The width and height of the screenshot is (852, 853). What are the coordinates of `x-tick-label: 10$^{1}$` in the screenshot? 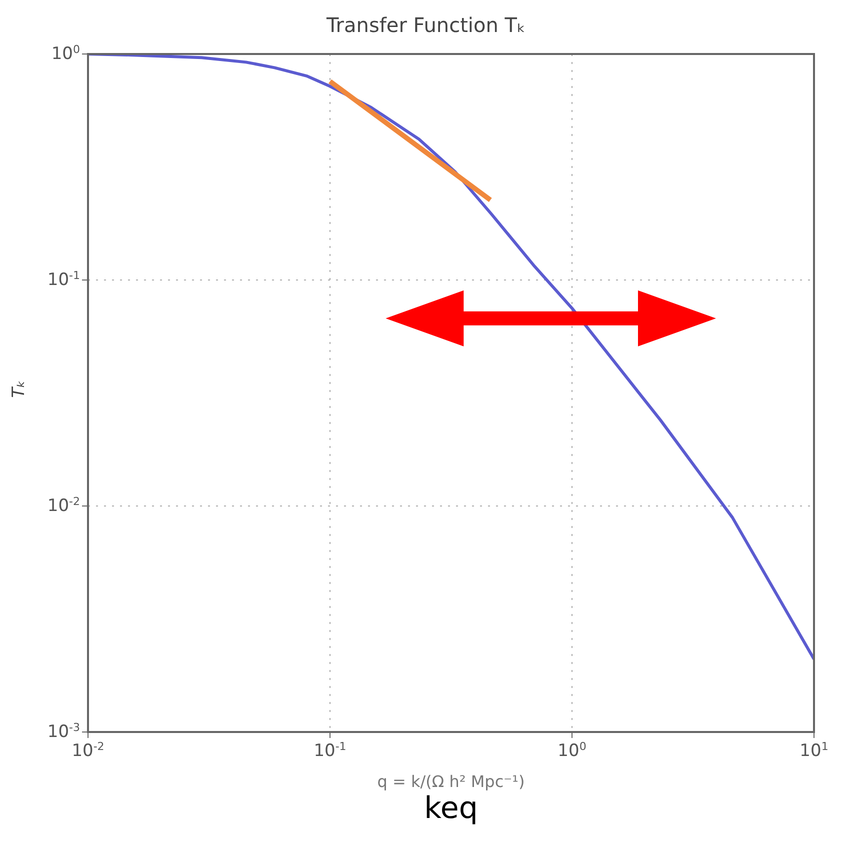 It's located at (814, 750).